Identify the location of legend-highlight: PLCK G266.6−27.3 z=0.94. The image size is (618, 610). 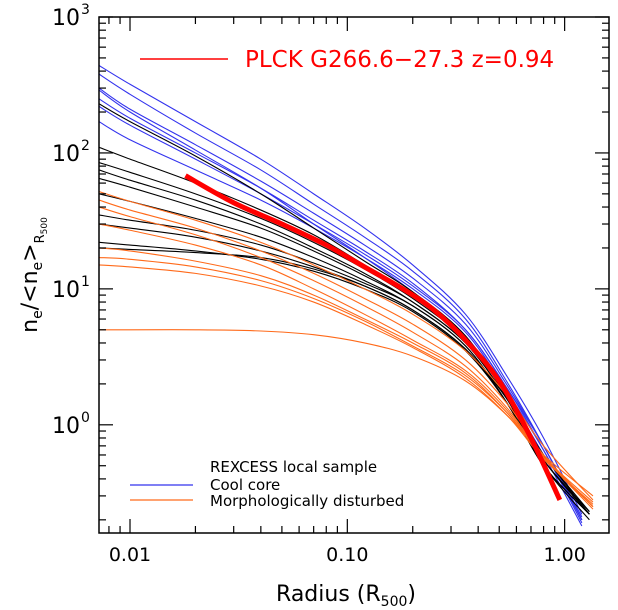
(347, 60).